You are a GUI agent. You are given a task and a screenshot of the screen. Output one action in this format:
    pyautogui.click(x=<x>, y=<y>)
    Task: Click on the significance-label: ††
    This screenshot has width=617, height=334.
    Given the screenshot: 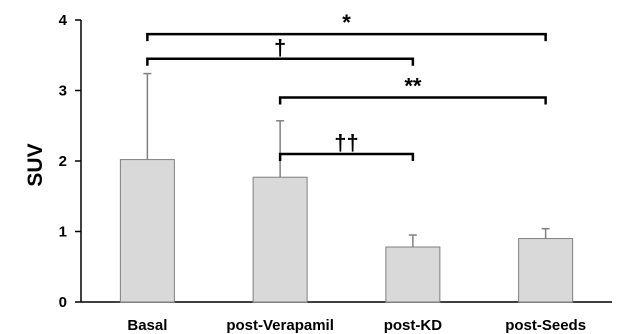 What is the action you would take?
    pyautogui.click(x=346, y=142)
    